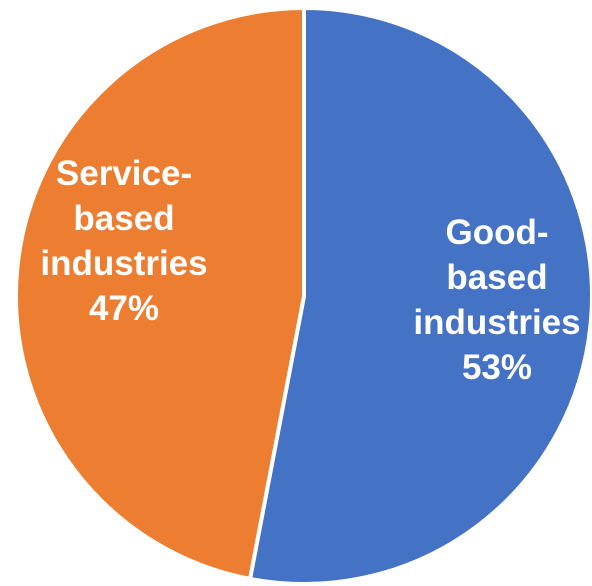 The height and width of the screenshot is (586, 592). I want to click on pie-slice-label-service-based: Service-based industries 47%, so click(123, 241).